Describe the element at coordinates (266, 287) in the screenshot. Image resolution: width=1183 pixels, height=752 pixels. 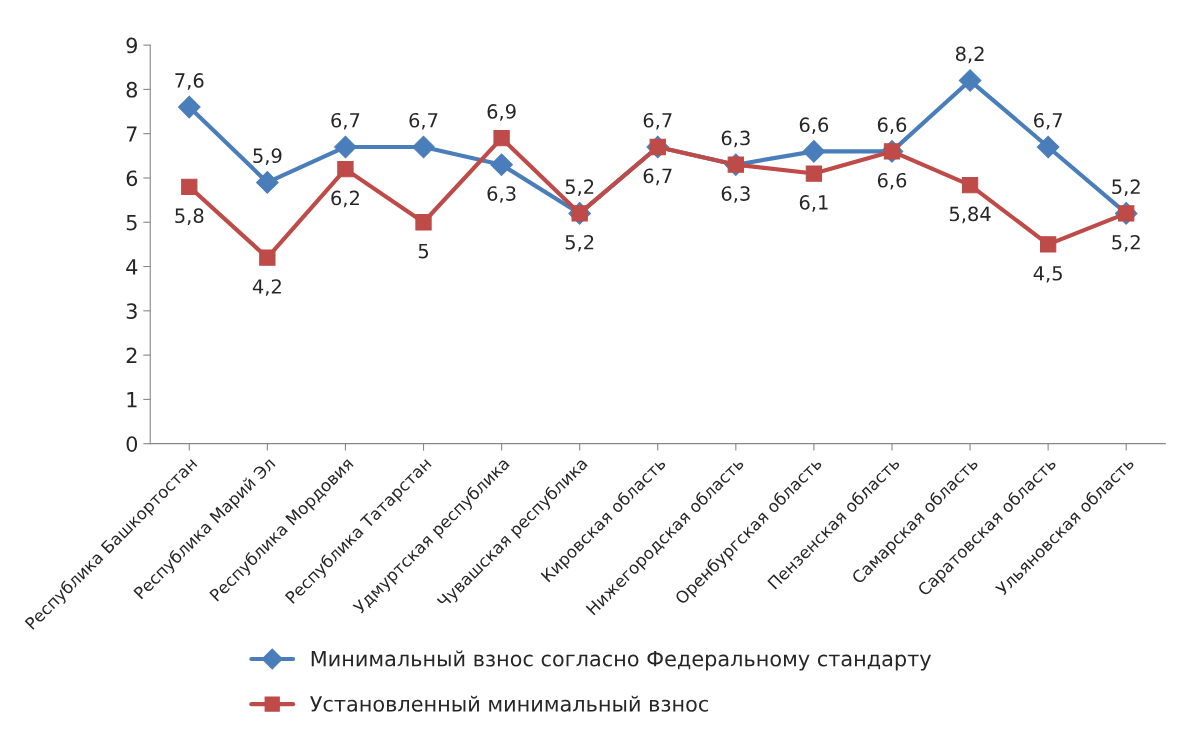
I see `data-label: 4,2` at that location.